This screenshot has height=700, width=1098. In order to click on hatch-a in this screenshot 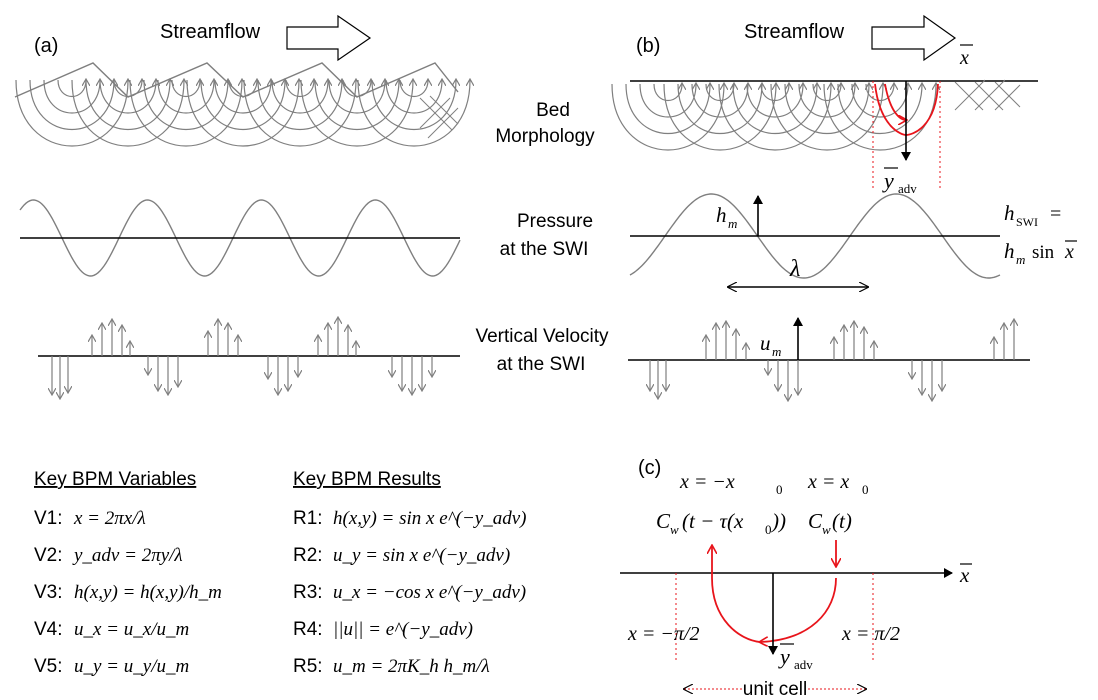, I will do `click(439, 117)`.